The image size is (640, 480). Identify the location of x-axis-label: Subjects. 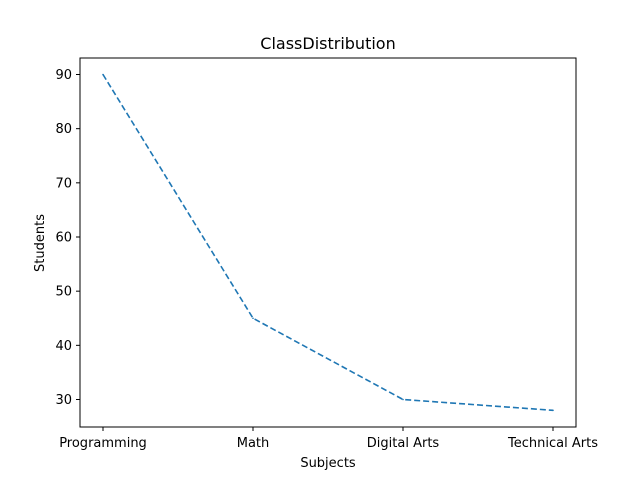
(328, 463).